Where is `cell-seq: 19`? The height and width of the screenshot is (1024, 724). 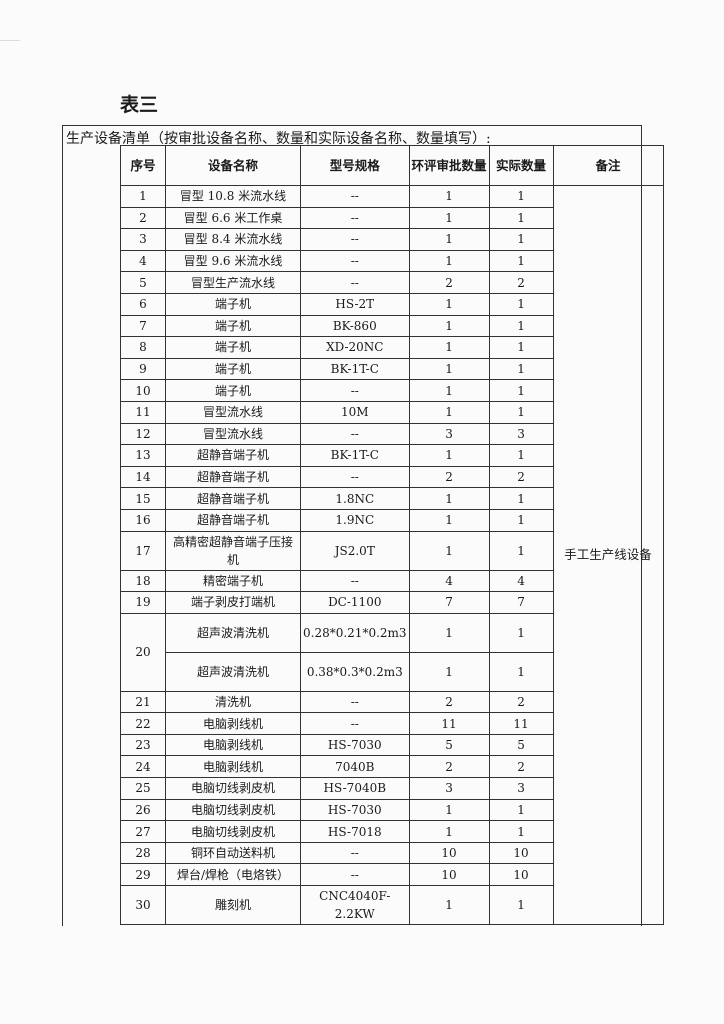
cell-seq: 19 is located at coordinates (143, 602).